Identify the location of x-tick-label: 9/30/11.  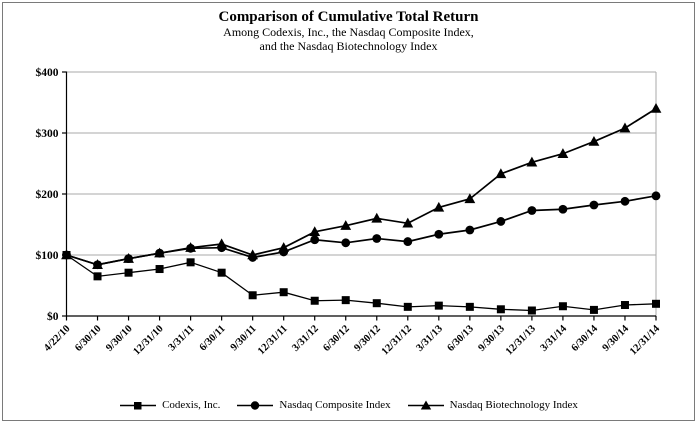
(244, 338).